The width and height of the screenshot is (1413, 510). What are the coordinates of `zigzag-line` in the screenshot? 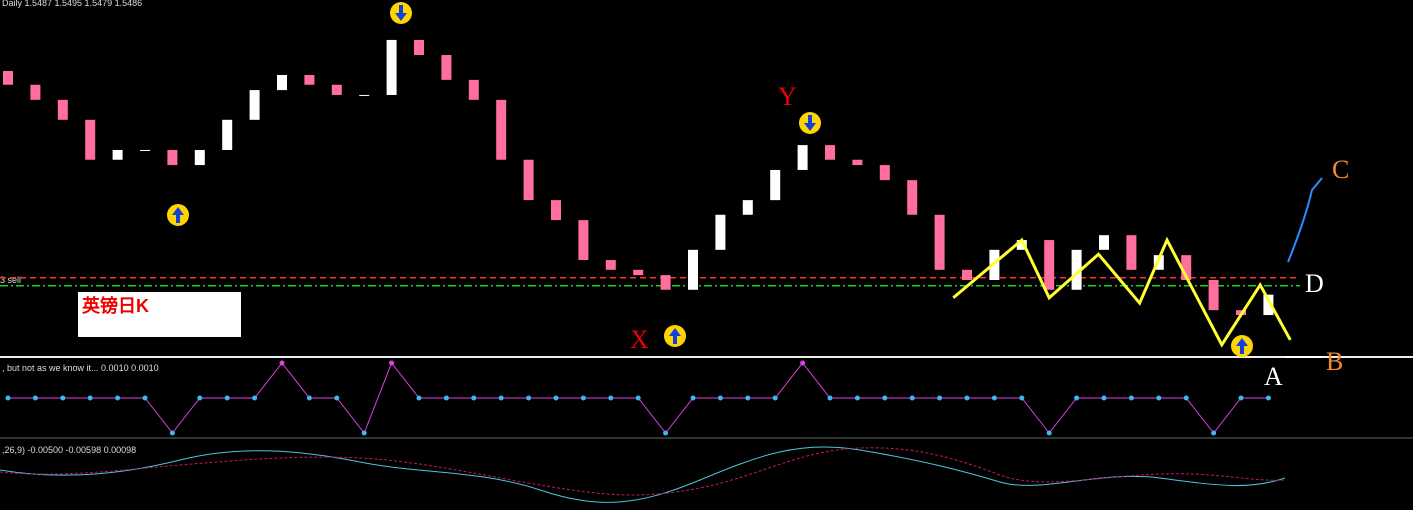 It's located at (1122, 292).